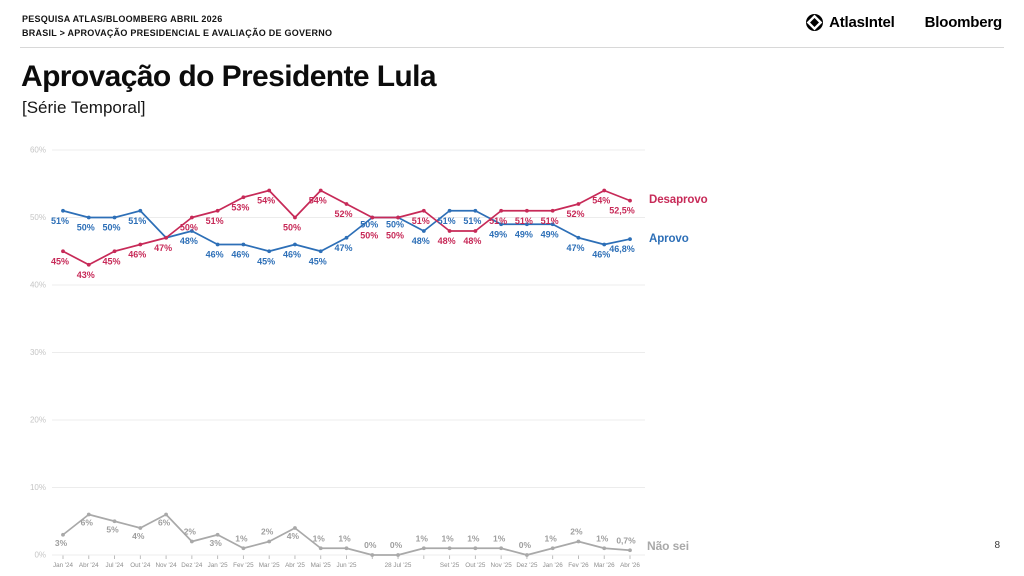 Image resolution: width=1024 pixels, height=576 pixels. What do you see at coordinates (626, 540) in the screenshot?
I see `svg-text: 0,7%` at bounding box center [626, 540].